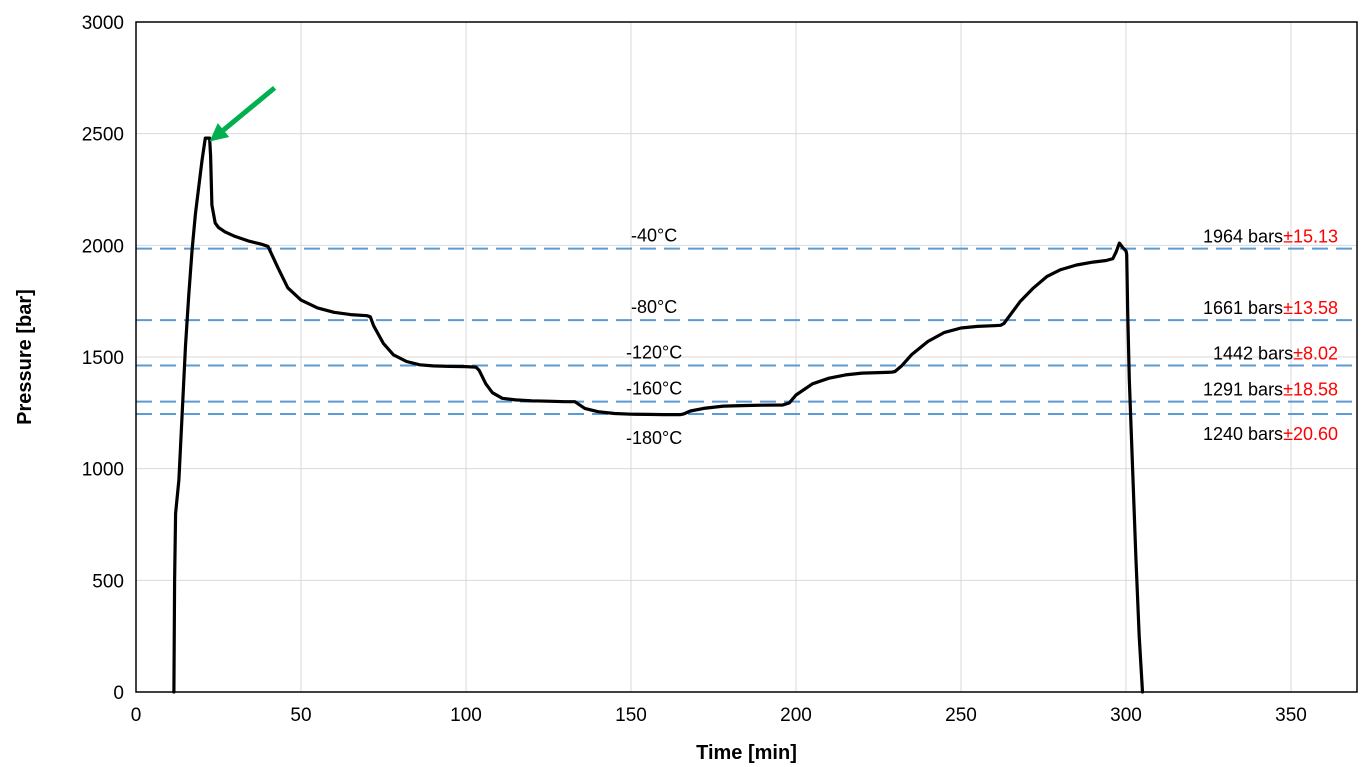 This screenshot has height=767, width=1361. I want to click on pressure-value-label: 1442 bars±8.02, so click(1275, 353).